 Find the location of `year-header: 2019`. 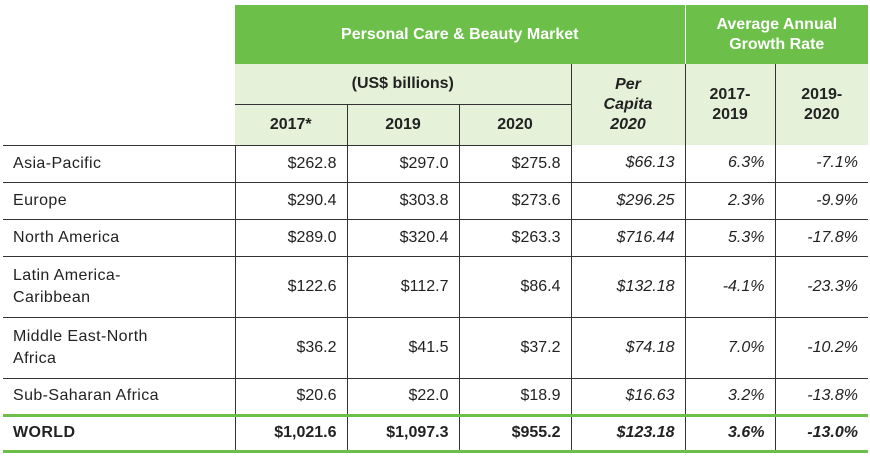

year-header: 2019 is located at coordinates (402, 124).